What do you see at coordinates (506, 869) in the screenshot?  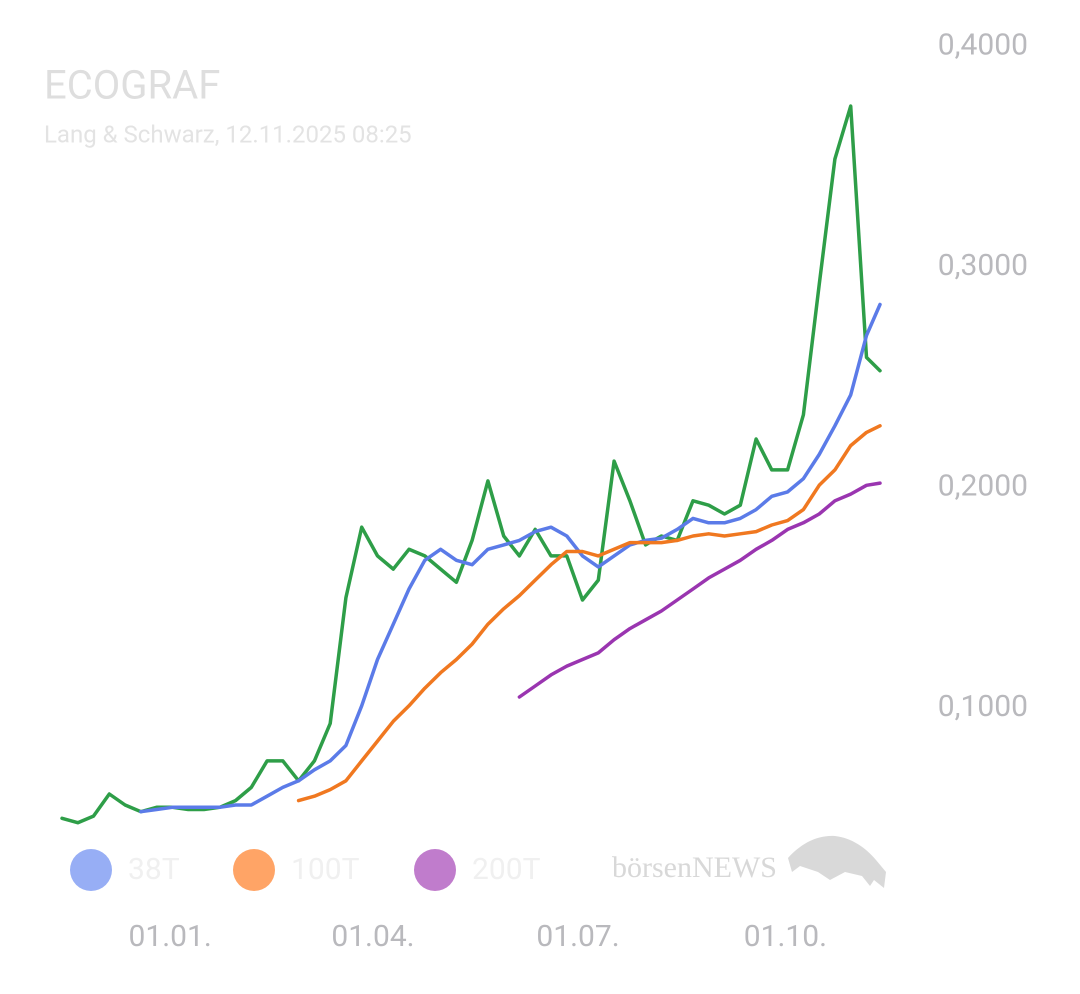 I see `legend-label: 200T` at bounding box center [506, 869].